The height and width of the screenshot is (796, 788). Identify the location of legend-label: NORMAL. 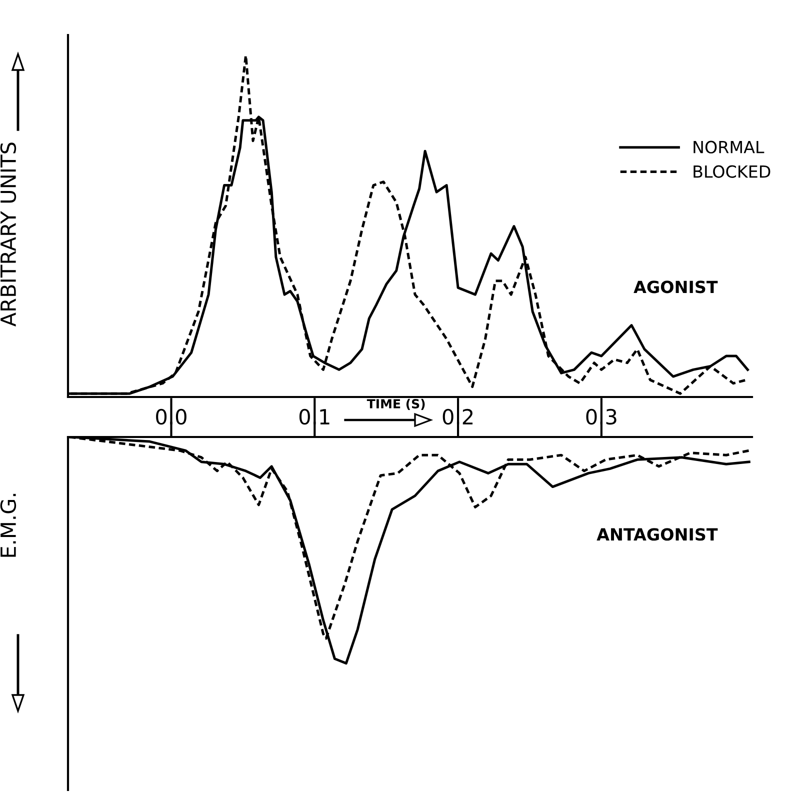
(729, 147).